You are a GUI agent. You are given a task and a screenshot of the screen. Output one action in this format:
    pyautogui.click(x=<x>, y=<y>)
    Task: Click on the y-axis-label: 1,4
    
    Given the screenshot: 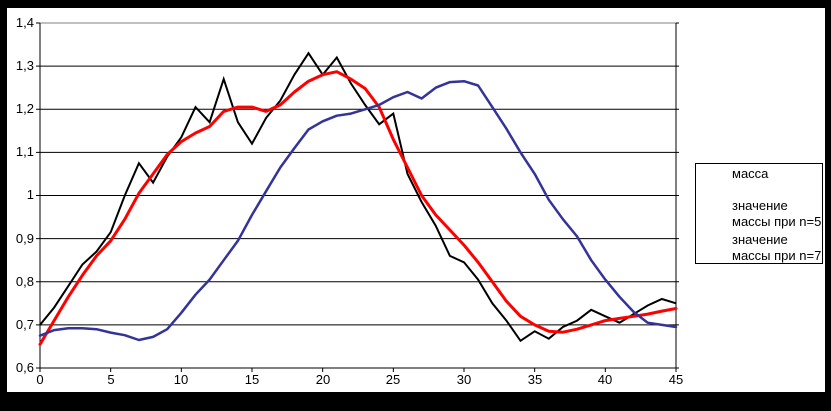 What is the action you would take?
    pyautogui.click(x=24, y=22)
    